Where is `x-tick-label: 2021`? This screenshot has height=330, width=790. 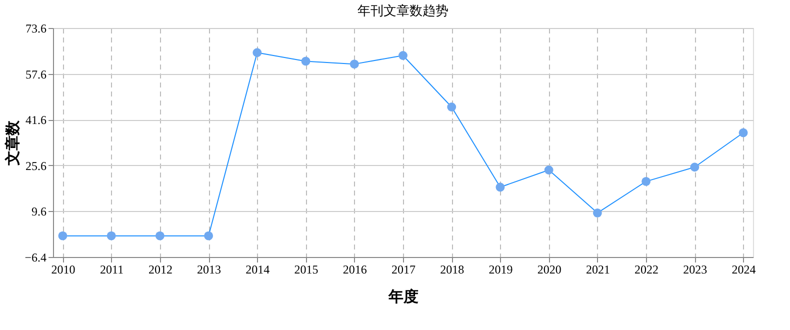 x-tick-label: 2021 is located at coordinates (598, 269).